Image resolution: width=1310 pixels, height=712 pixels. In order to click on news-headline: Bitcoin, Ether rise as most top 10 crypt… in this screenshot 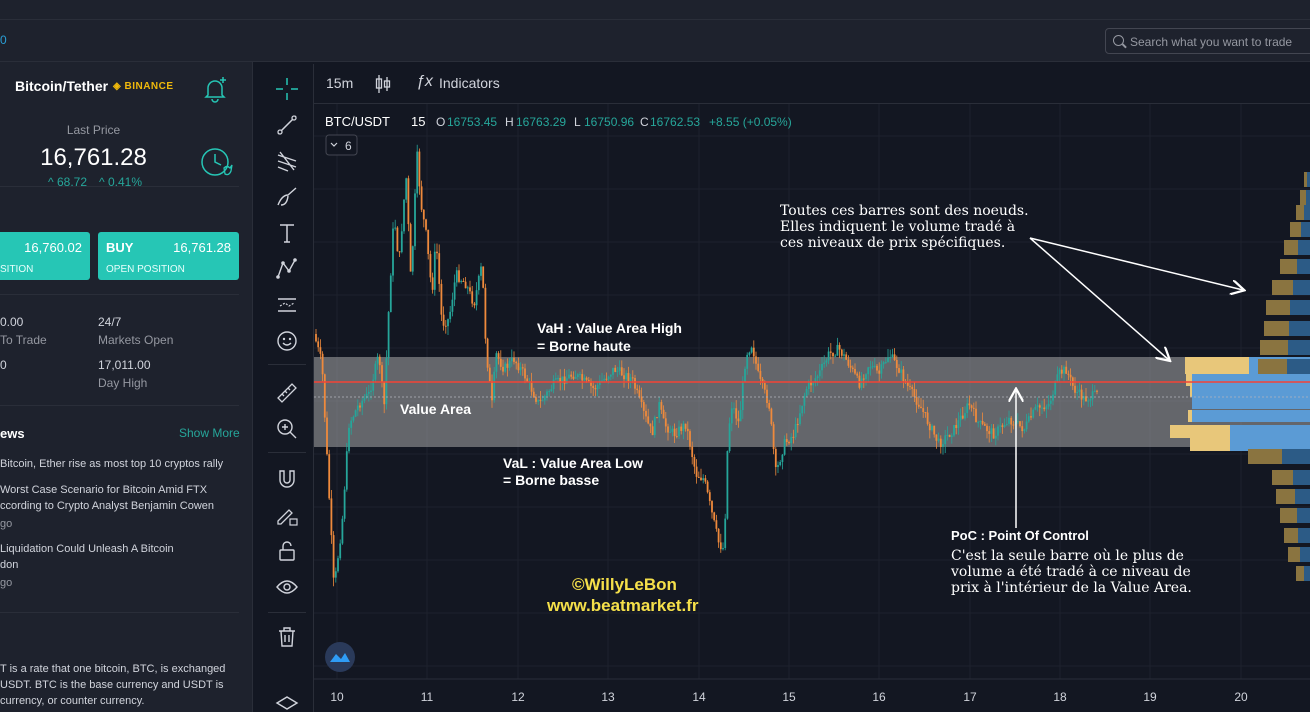, I will do `click(112, 464)`.